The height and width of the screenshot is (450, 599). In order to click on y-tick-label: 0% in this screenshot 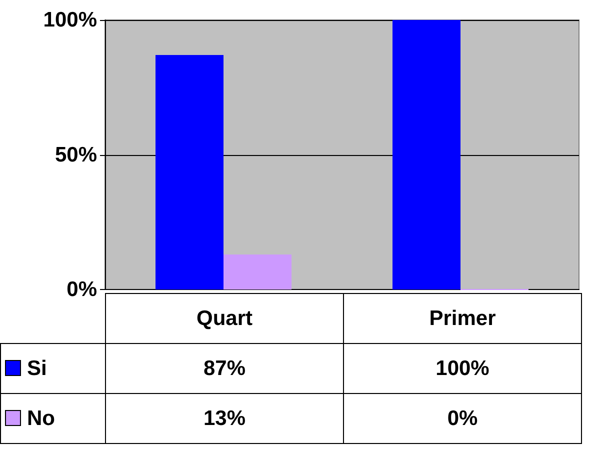, I will do `click(82, 289)`.